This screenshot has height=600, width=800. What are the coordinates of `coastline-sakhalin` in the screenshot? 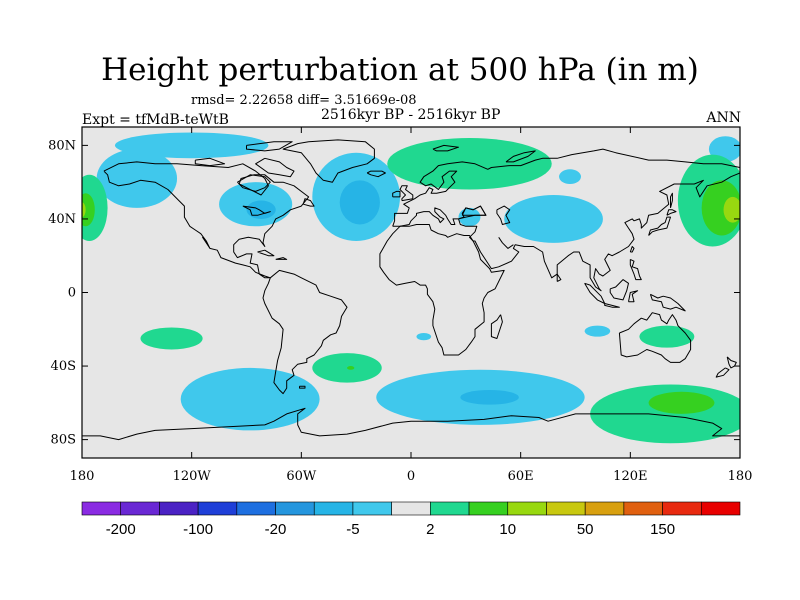 It's located at (671, 200).